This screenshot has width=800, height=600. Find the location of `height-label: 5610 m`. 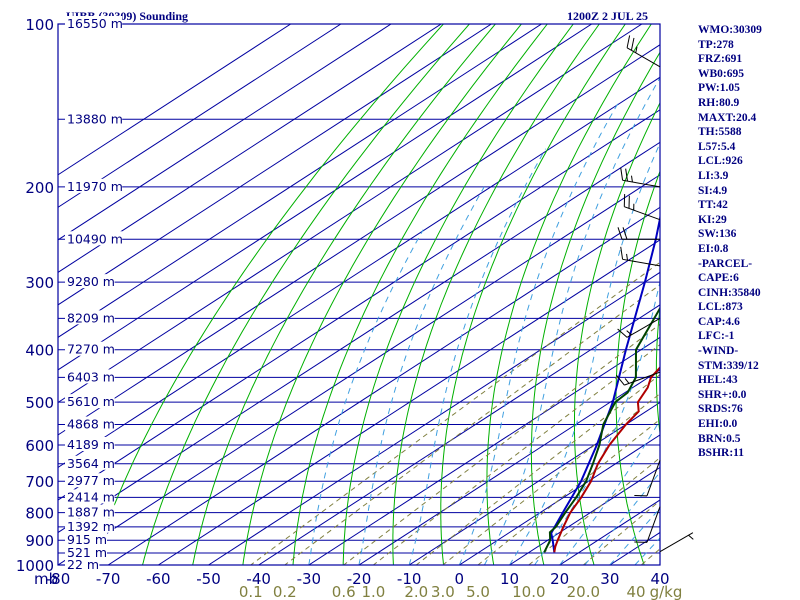

height-label: 5610 m is located at coordinates (91, 401).